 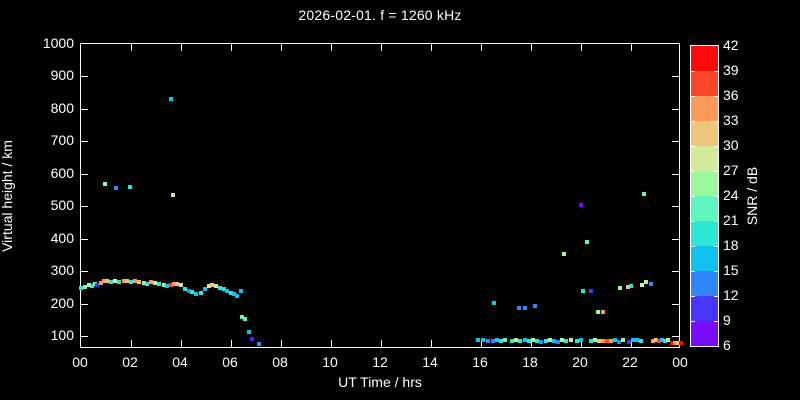 I want to click on chart-title: 2026-02-01. f = 1260 kHz, so click(x=380, y=15).